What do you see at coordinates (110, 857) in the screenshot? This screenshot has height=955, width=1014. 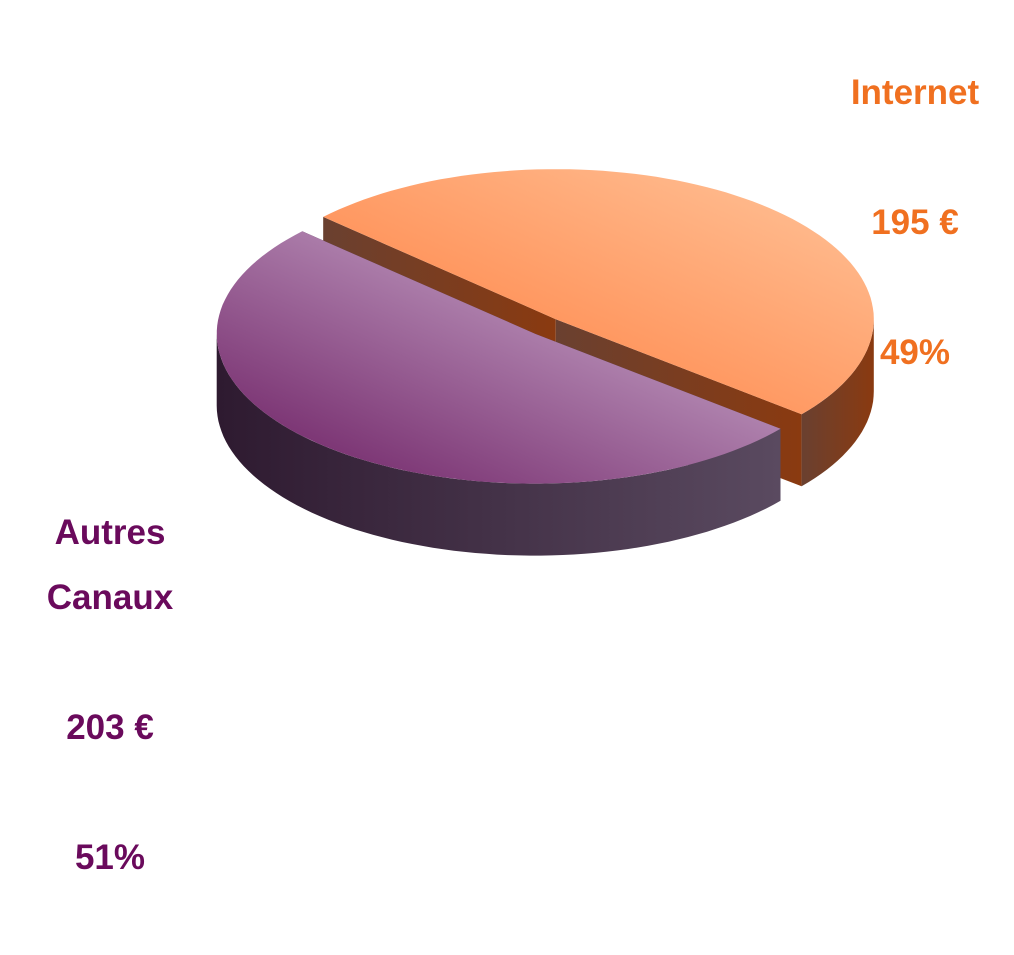 I see `percent-label: 51%` at bounding box center [110, 857].